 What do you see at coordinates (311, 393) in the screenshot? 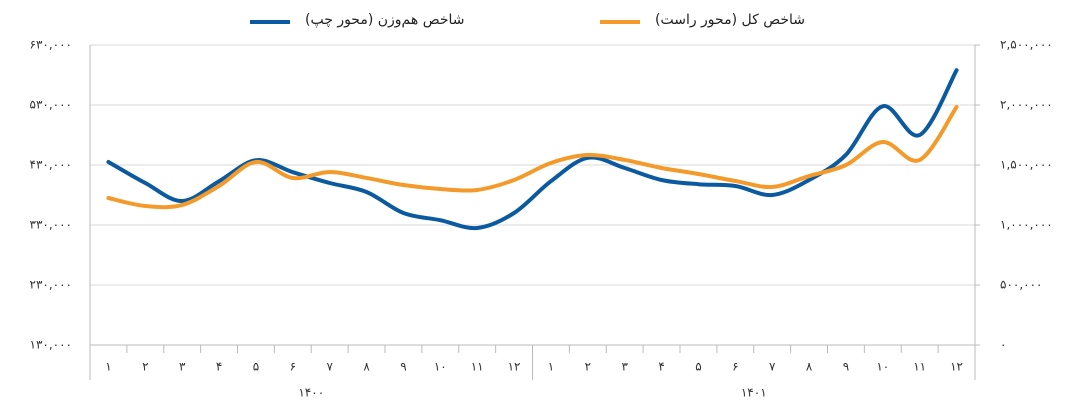
I see `group-label: ۱۴۰۰` at bounding box center [311, 393].